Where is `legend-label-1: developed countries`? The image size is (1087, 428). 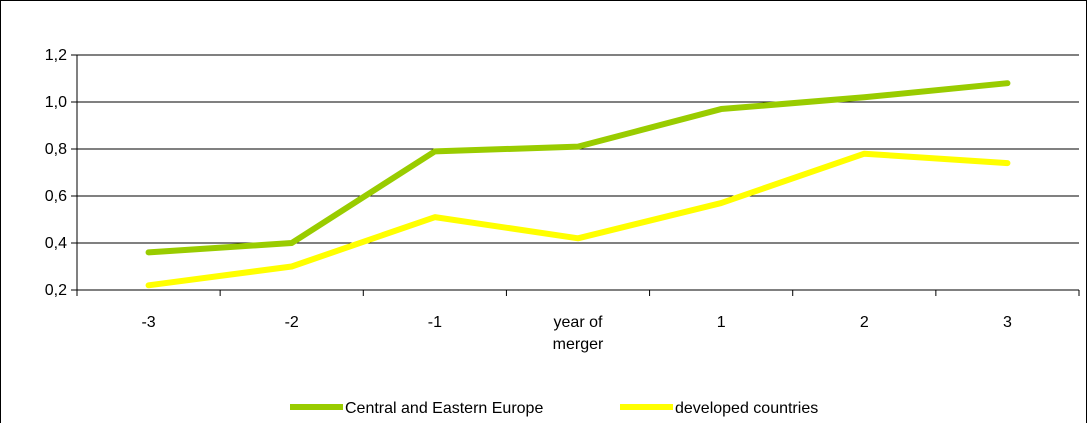 legend-label-1: developed countries is located at coordinates (746, 408).